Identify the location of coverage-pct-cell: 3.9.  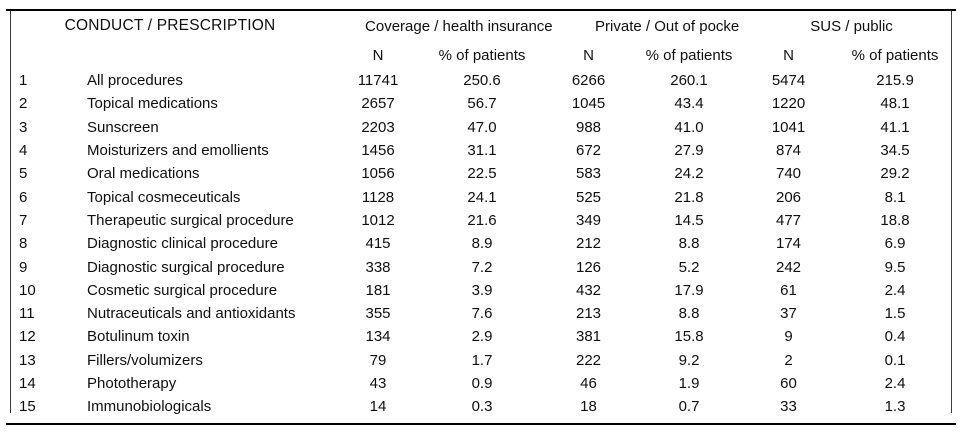
(482, 290).